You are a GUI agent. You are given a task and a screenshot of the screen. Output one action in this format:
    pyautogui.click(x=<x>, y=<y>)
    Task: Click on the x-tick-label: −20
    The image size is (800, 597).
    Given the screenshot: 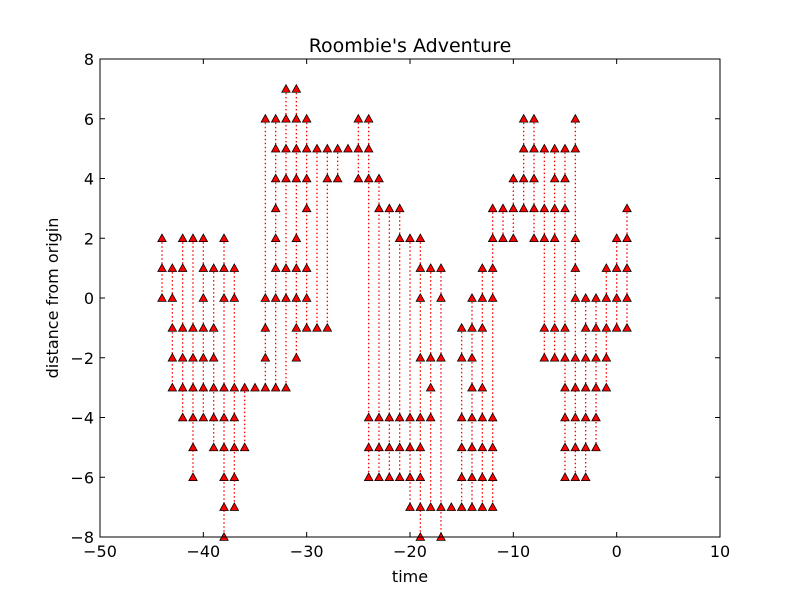 What is the action you would take?
    pyautogui.click(x=410, y=551)
    